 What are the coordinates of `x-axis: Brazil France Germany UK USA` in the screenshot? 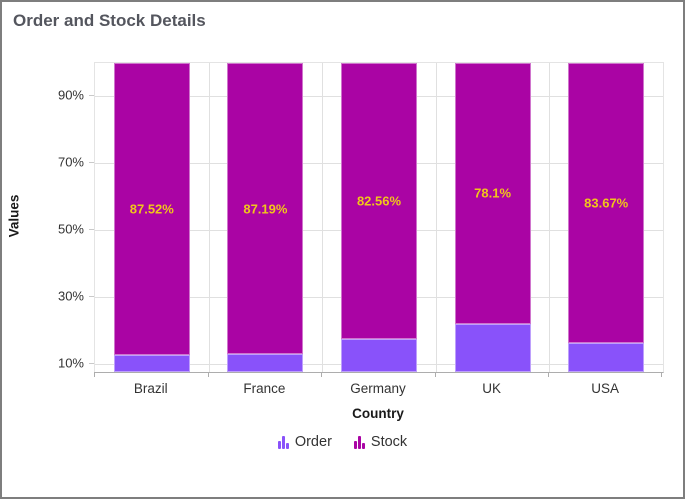 It's located at (378, 389).